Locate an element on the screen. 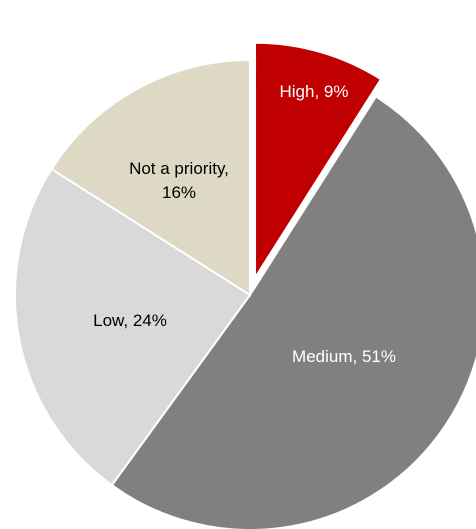 This screenshot has height=529, width=476. pie-label-low: Low, 24% is located at coordinates (130, 320).